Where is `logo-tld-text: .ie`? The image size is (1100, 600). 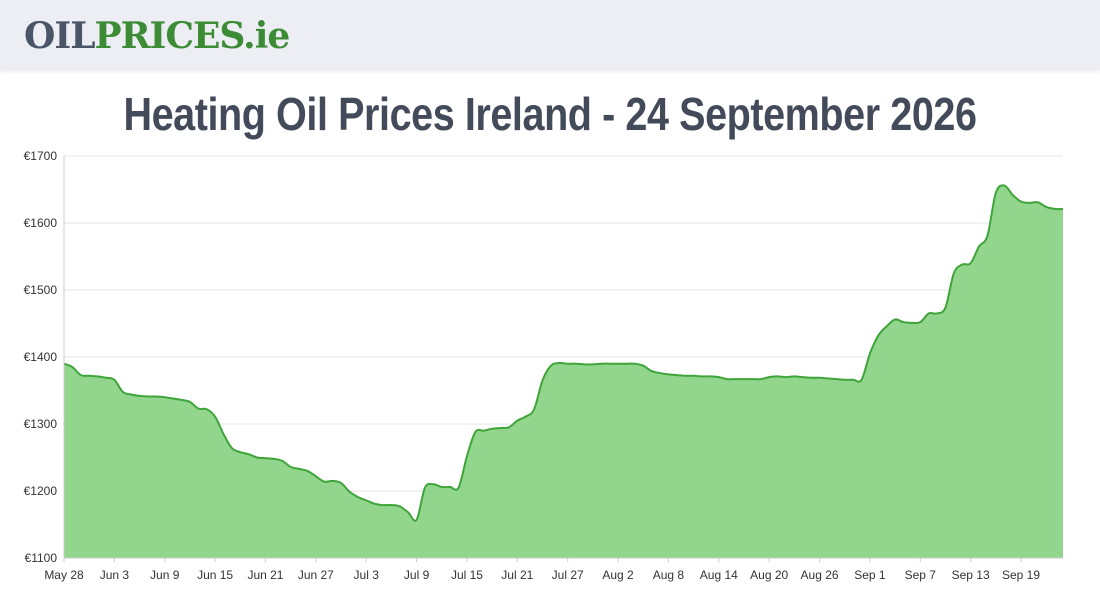
logo-tld-text: .ie is located at coordinates (266, 36).